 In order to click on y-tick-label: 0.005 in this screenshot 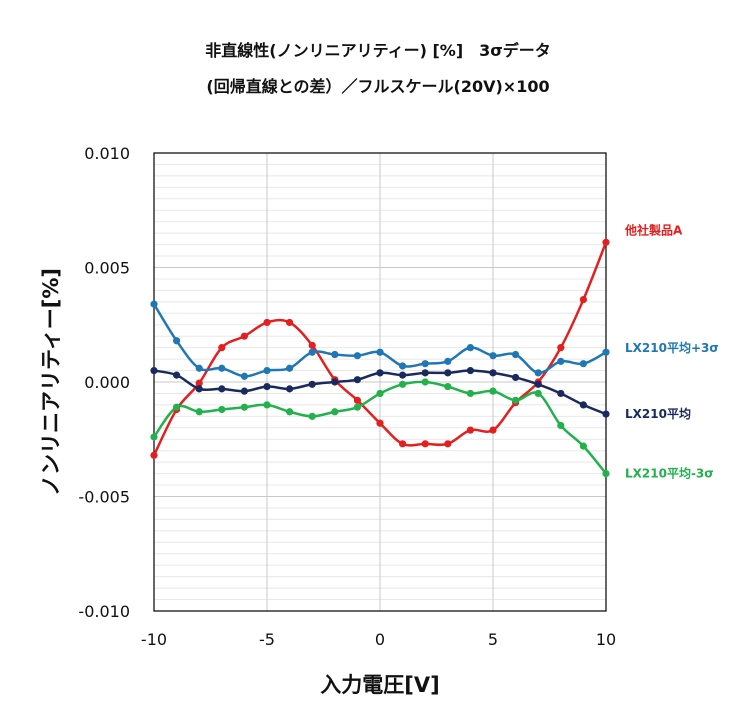, I will do `click(107, 268)`.